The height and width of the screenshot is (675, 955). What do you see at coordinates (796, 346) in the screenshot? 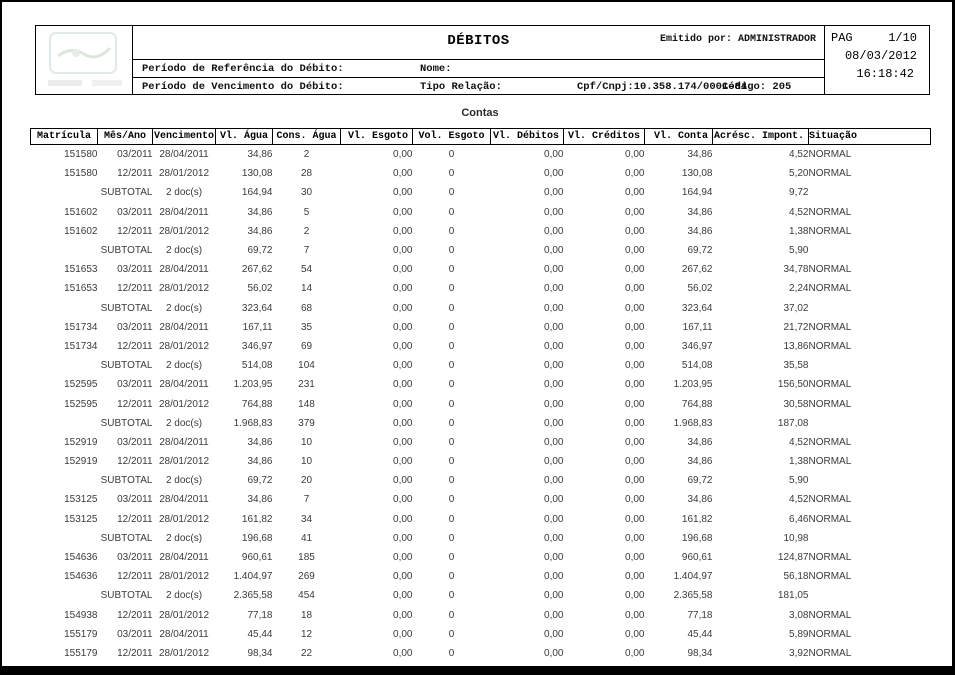
I see `table-cell: 13,86` at bounding box center [796, 346].